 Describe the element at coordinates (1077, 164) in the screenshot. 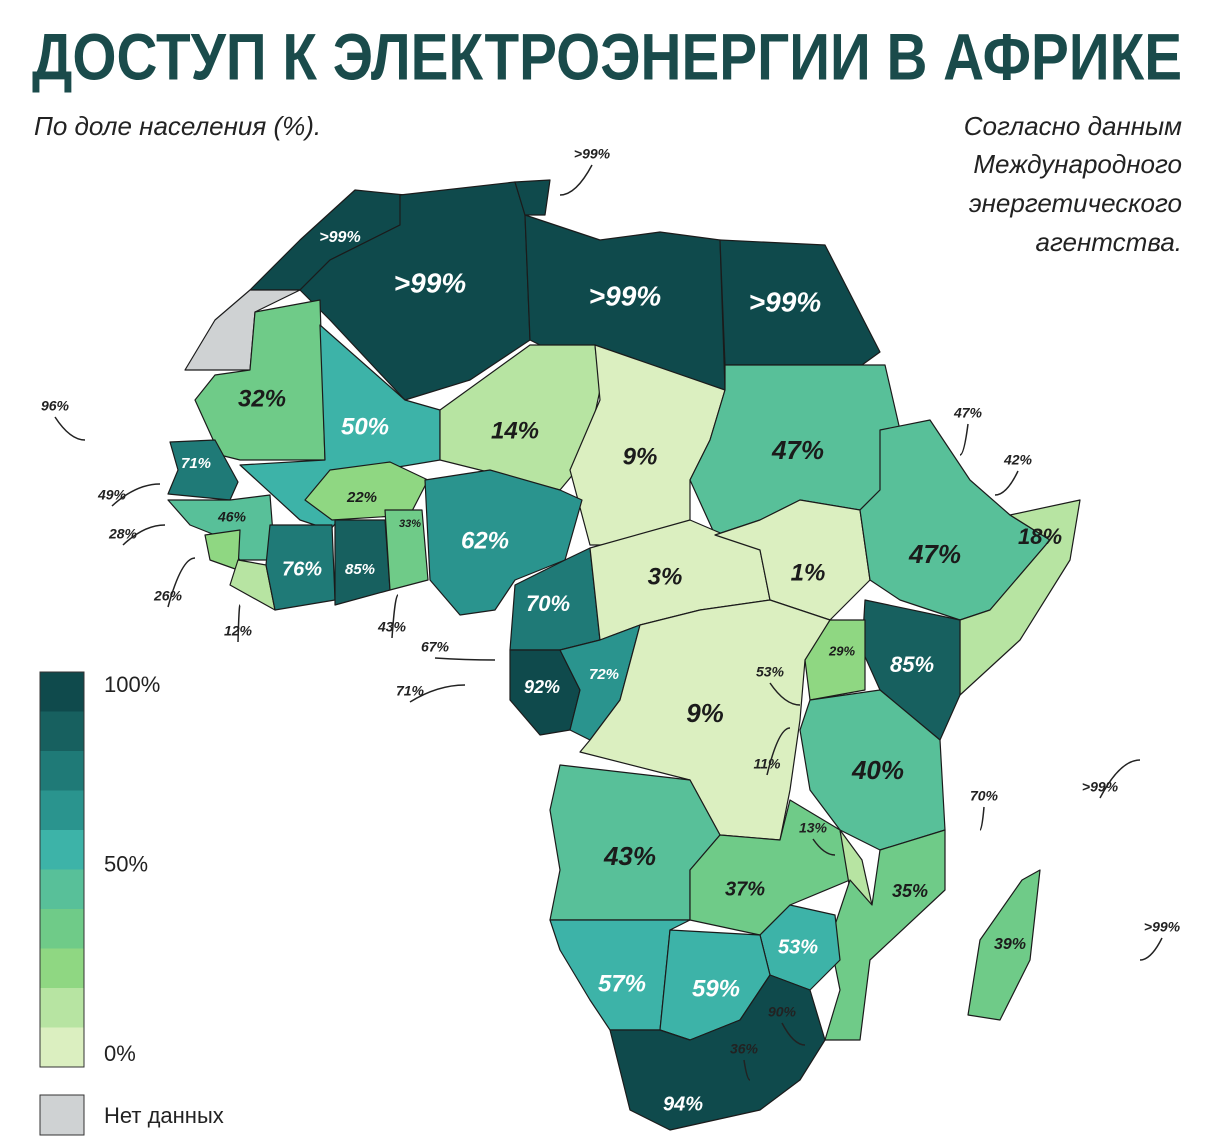

I see `source-line: Международного` at that location.